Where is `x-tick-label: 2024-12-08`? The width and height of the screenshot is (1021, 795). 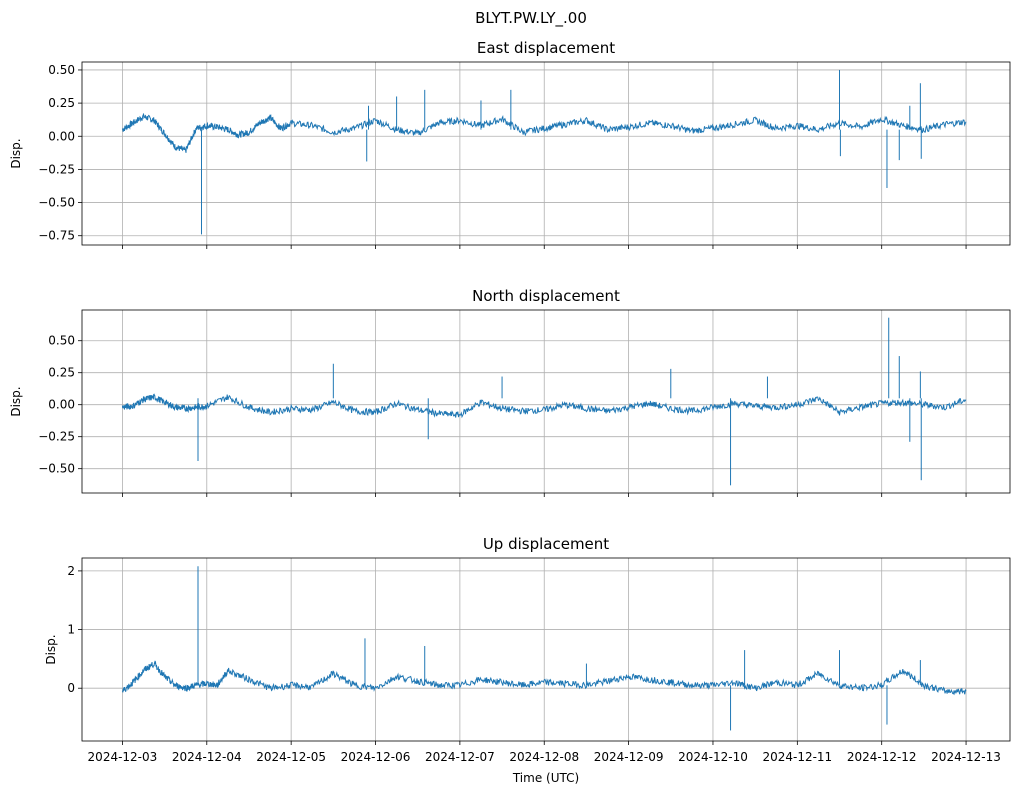
x-tick-label: 2024-12-08 is located at coordinates (544, 757).